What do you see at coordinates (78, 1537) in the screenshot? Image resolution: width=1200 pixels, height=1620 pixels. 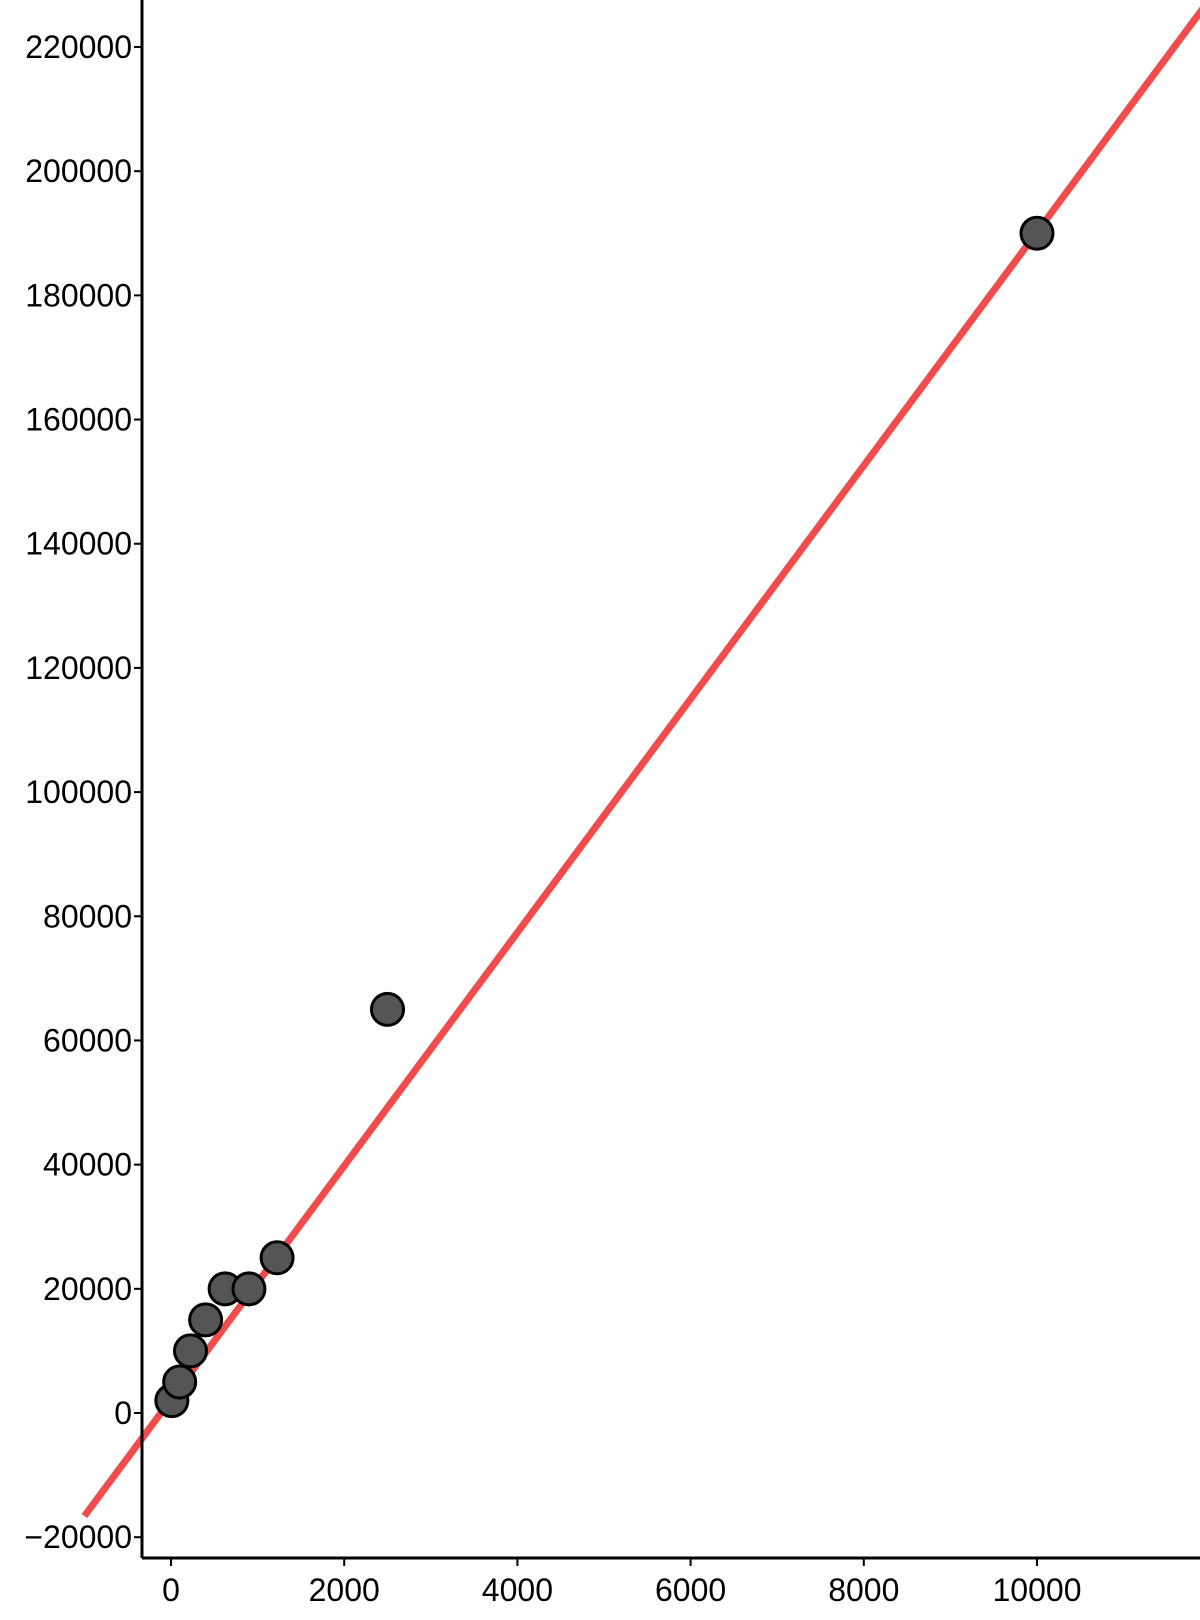 I see `y-tick-label: −20000` at bounding box center [78, 1537].